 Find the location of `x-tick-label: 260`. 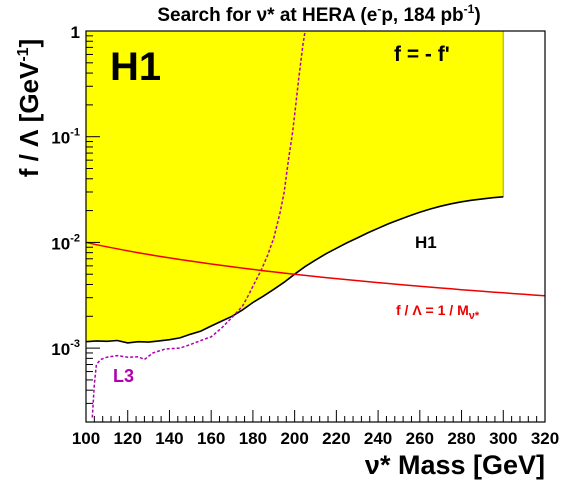

x-tick-label: 260 is located at coordinates (420, 438).